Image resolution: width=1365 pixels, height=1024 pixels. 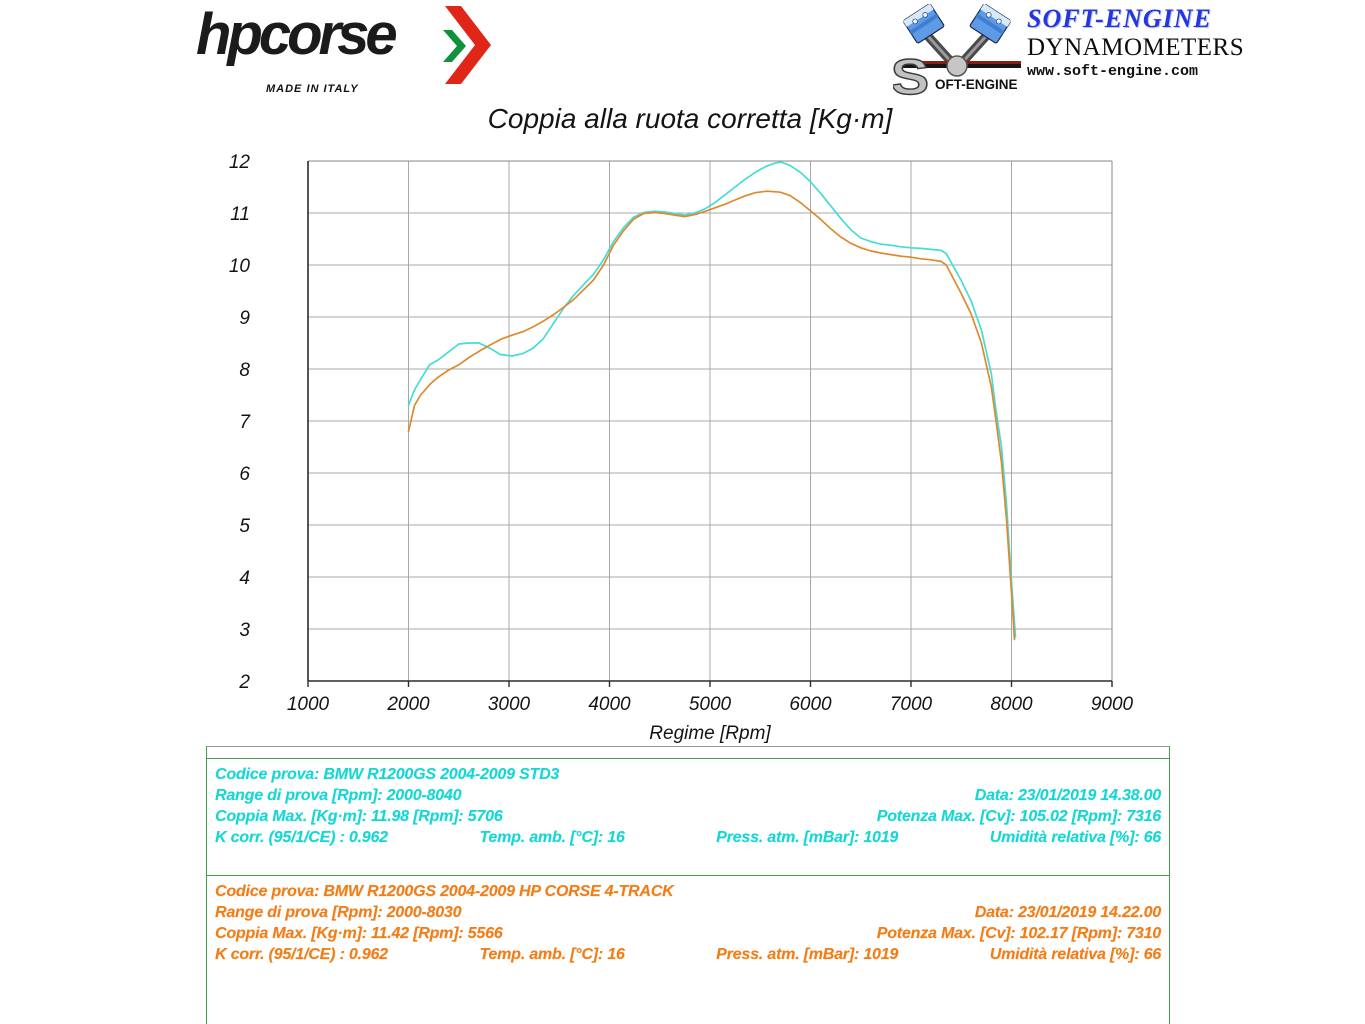 What do you see at coordinates (710, 704) in the screenshot?
I see `x-tick-label: 5000` at bounding box center [710, 704].